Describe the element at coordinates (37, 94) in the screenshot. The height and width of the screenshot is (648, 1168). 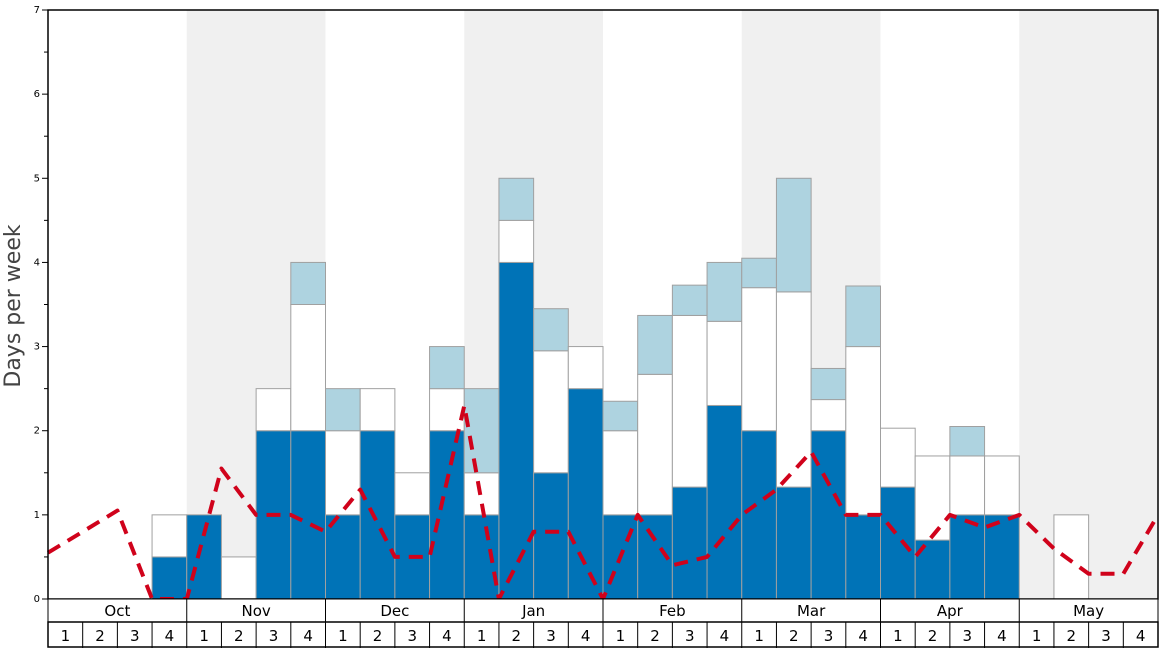
I see `y-tick-label: 6` at that location.